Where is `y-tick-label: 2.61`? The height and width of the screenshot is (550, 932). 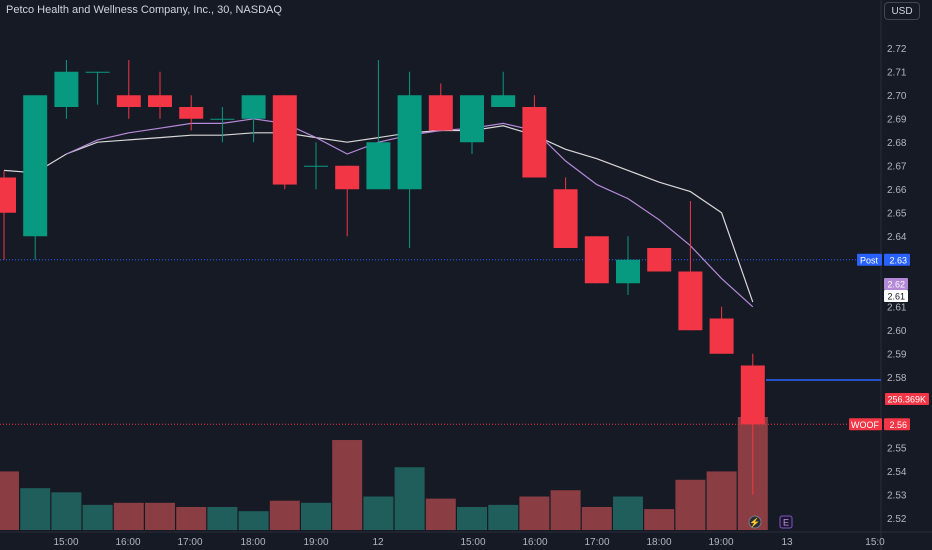 y-tick-label: 2.61 is located at coordinates (897, 307).